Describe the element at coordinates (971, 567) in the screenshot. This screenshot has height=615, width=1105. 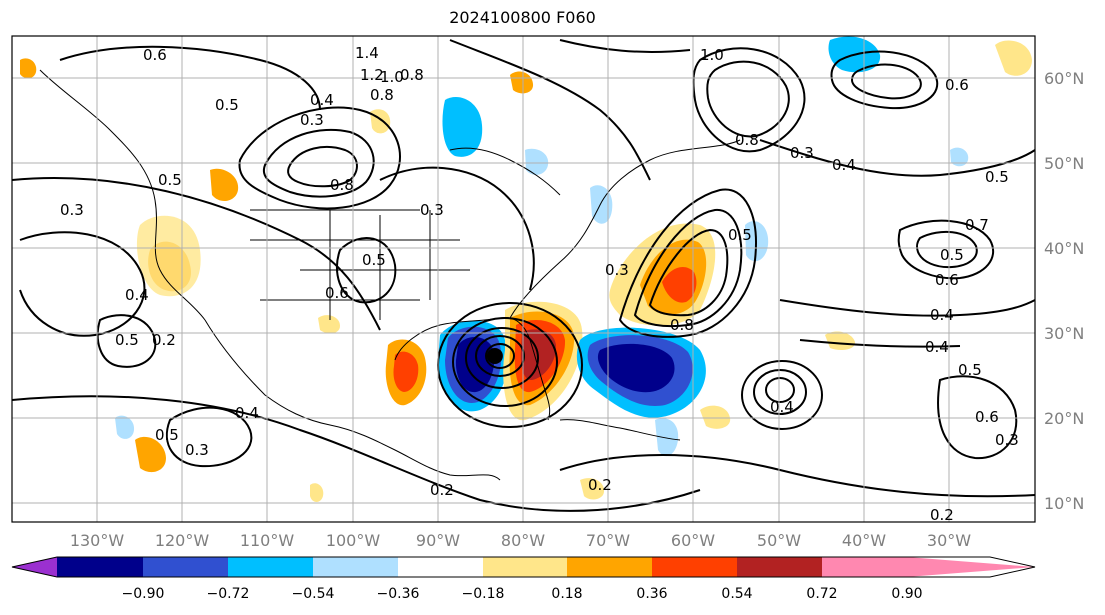
I see `colorbar-extend-max` at that location.